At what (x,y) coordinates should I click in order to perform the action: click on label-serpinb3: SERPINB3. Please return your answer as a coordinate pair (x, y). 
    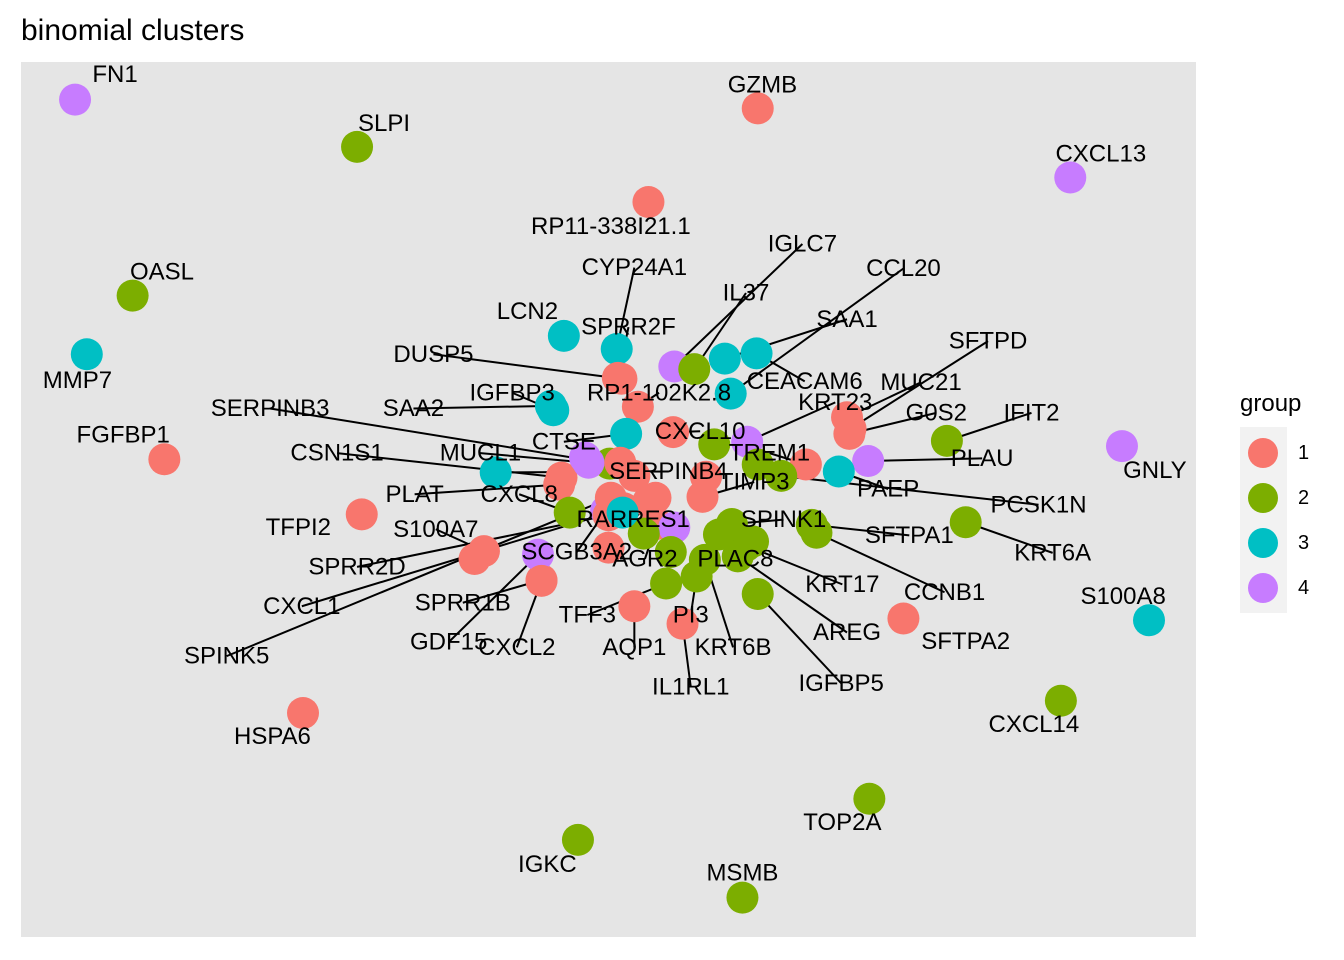
    Looking at the image, I should click on (270, 408).